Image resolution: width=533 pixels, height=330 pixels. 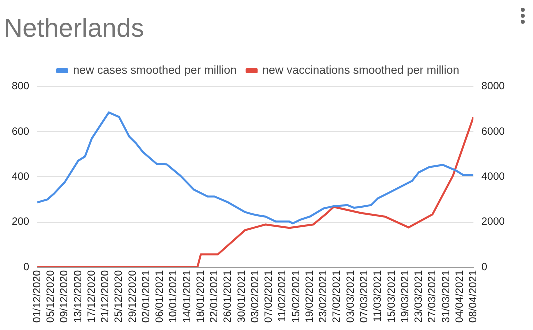 I want to click on x-tick-label: 03/03/2021, so click(x=350, y=297).